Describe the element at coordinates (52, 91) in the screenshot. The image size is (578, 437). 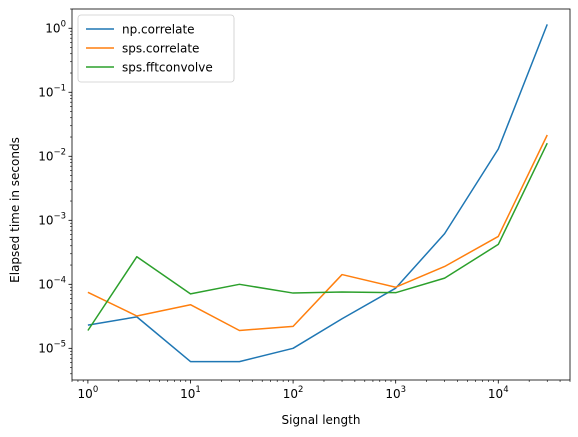
I see `y-tick-label: 10⁻¹` at that location.